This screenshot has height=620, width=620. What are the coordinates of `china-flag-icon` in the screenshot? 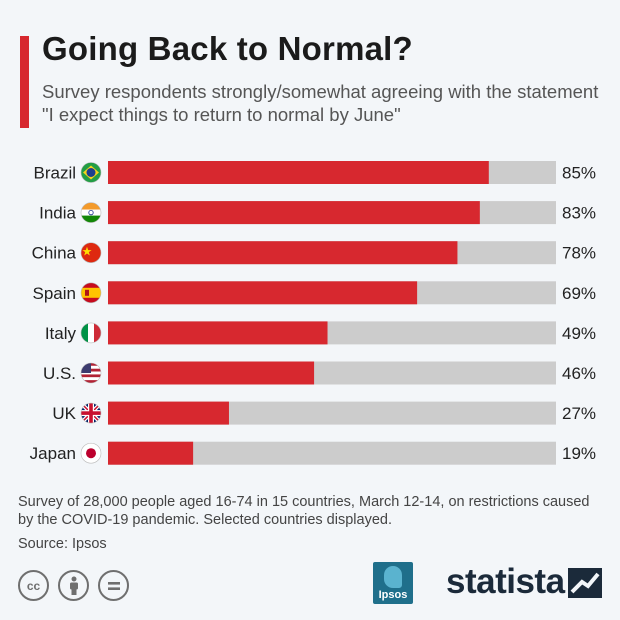 It's located at (91, 252).